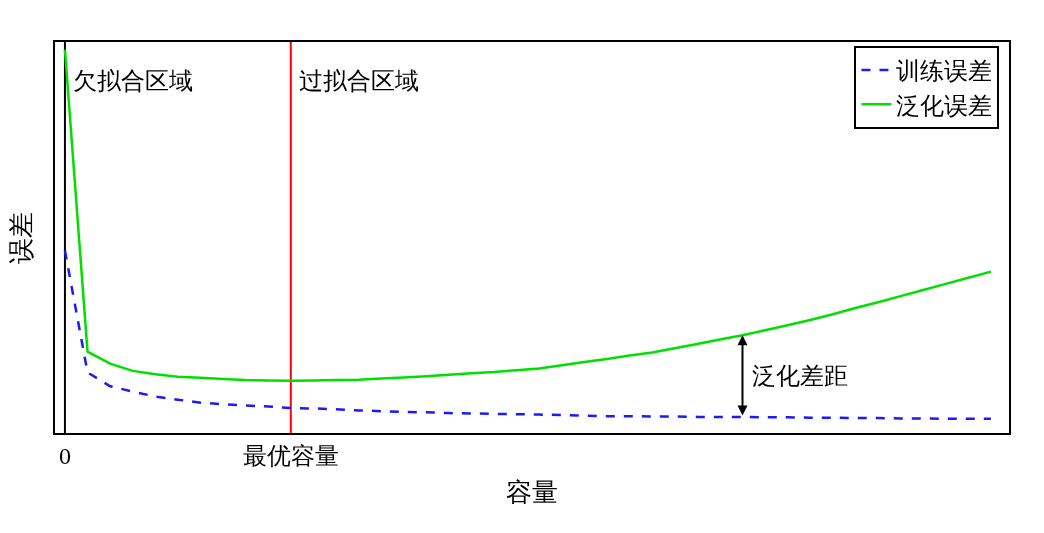 This screenshot has height=533, width=1044. Describe the element at coordinates (21, 237) in the screenshot. I see `y-axis-title: 误差` at that location.